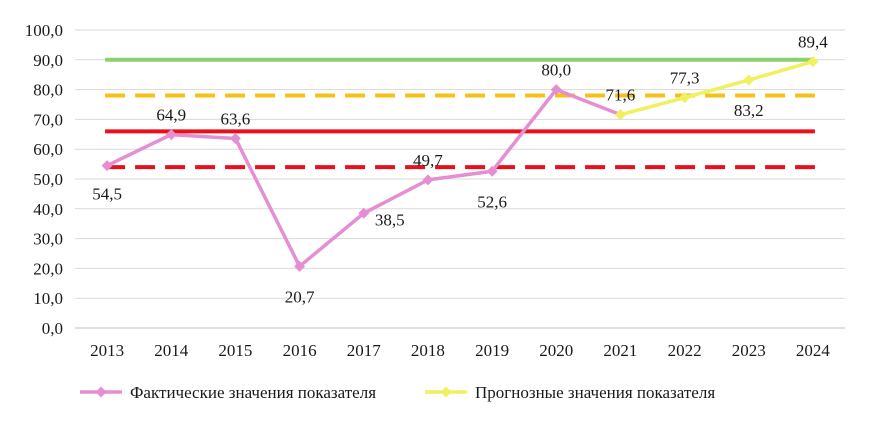 The height and width of the screenshot is (425, 876). Describe the element at coordinates (556, 350) in the screenshot. I see `x-tick-label: 2020` at that location.